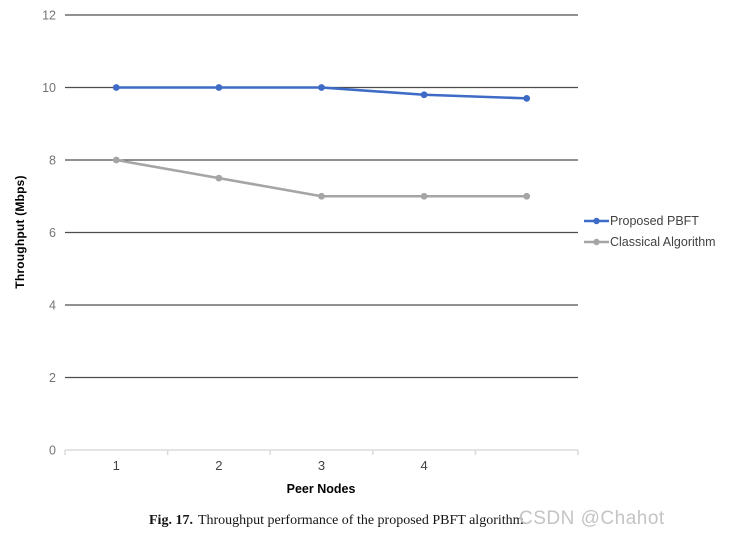 The image size is (744, 541). I want to click on x-tick-label-1: 1, so click(116, 465).